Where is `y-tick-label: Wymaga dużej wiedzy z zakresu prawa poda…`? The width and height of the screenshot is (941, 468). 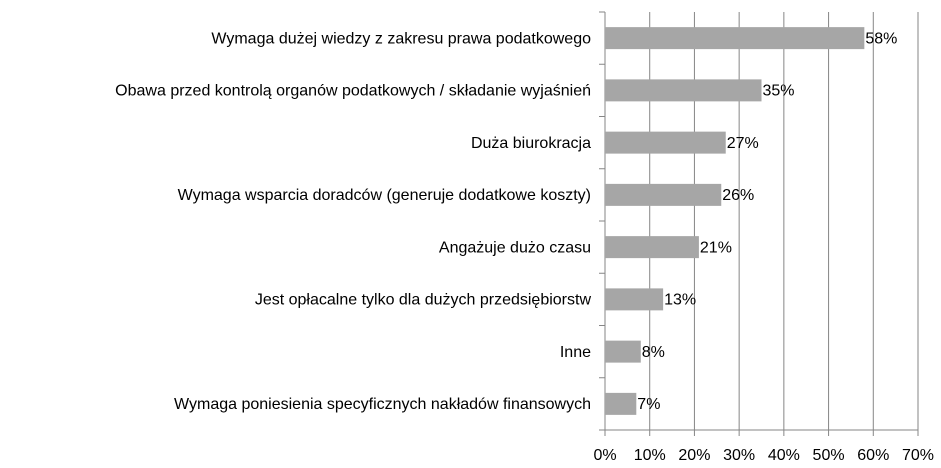
y-tick-label: Wymaga dużej wiedzy z zakresu prawa poda… is located at coordinates (401, 38).